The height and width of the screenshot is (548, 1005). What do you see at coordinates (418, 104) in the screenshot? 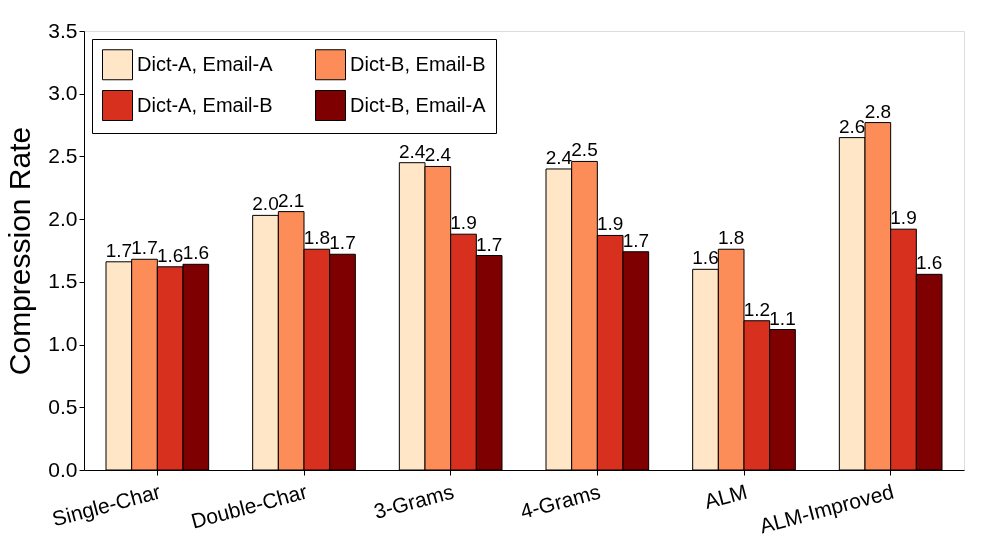
I see `legend-label: Dict-B, Email-A` at bounding box center [418, 104].